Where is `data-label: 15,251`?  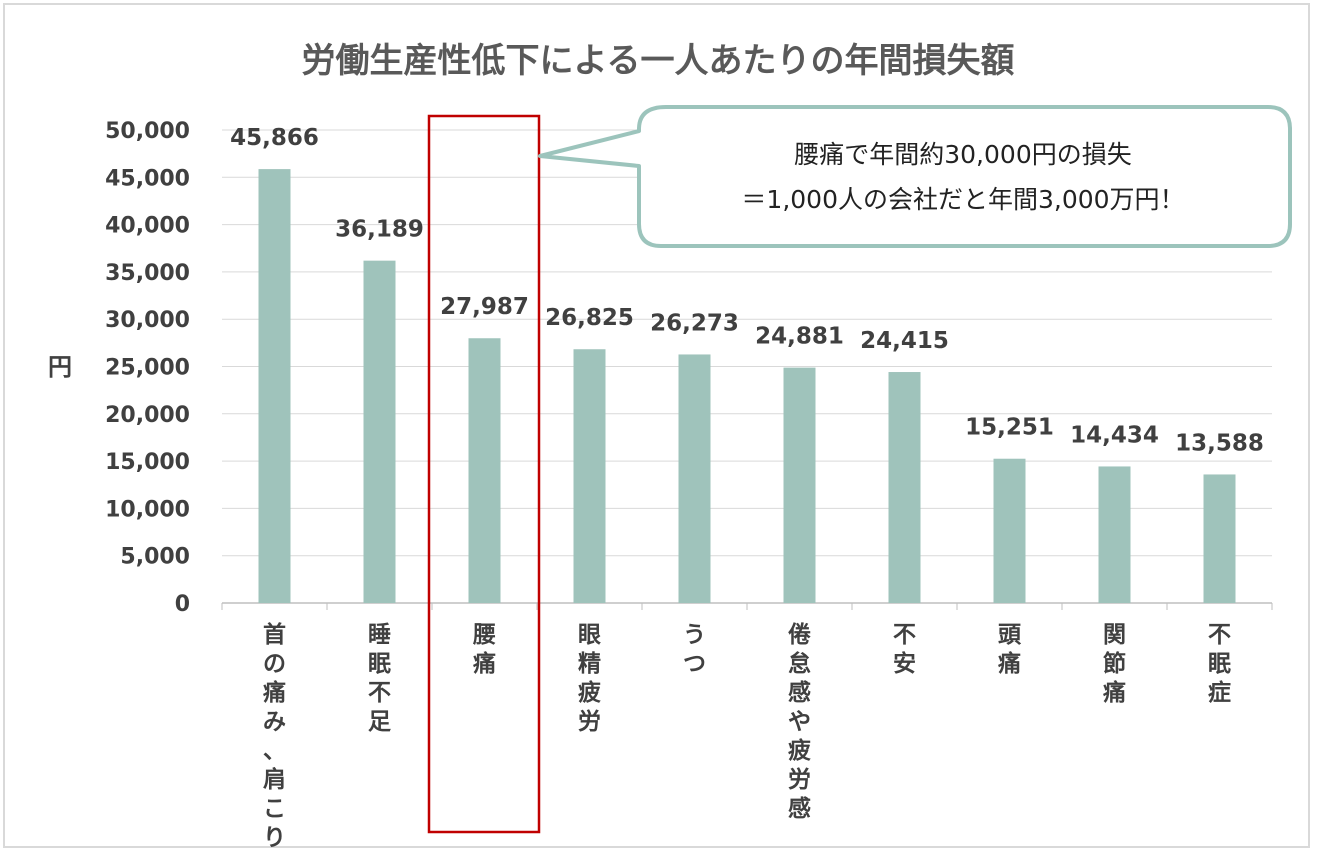 data-label: 15,251 is located at coordinates (1009, 428).